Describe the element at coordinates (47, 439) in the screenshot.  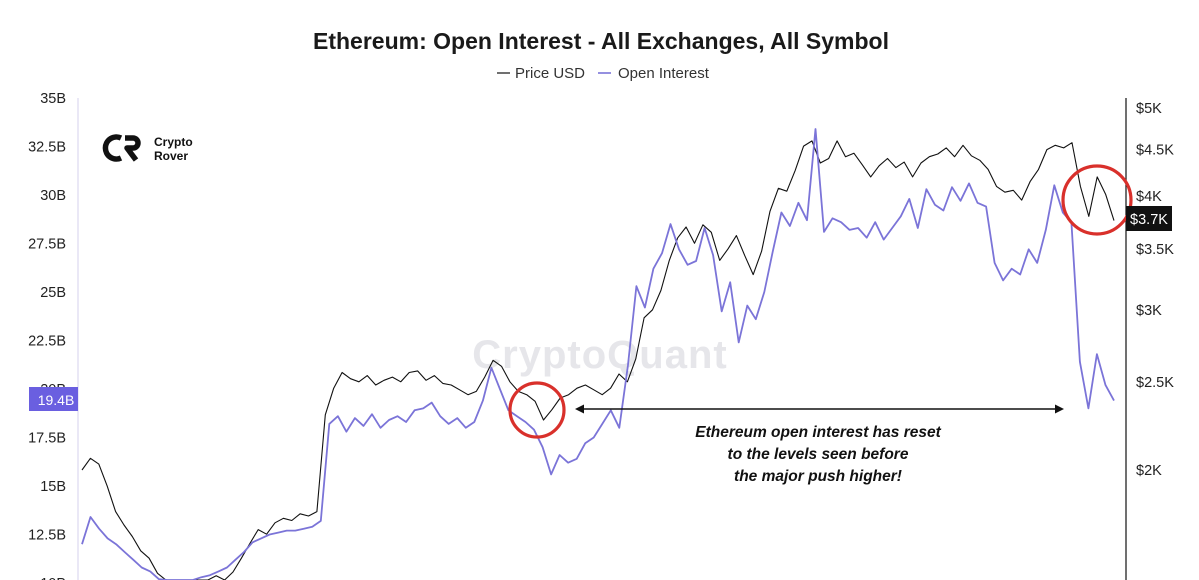
I see `left-tick-label: 17.5B` at that location.